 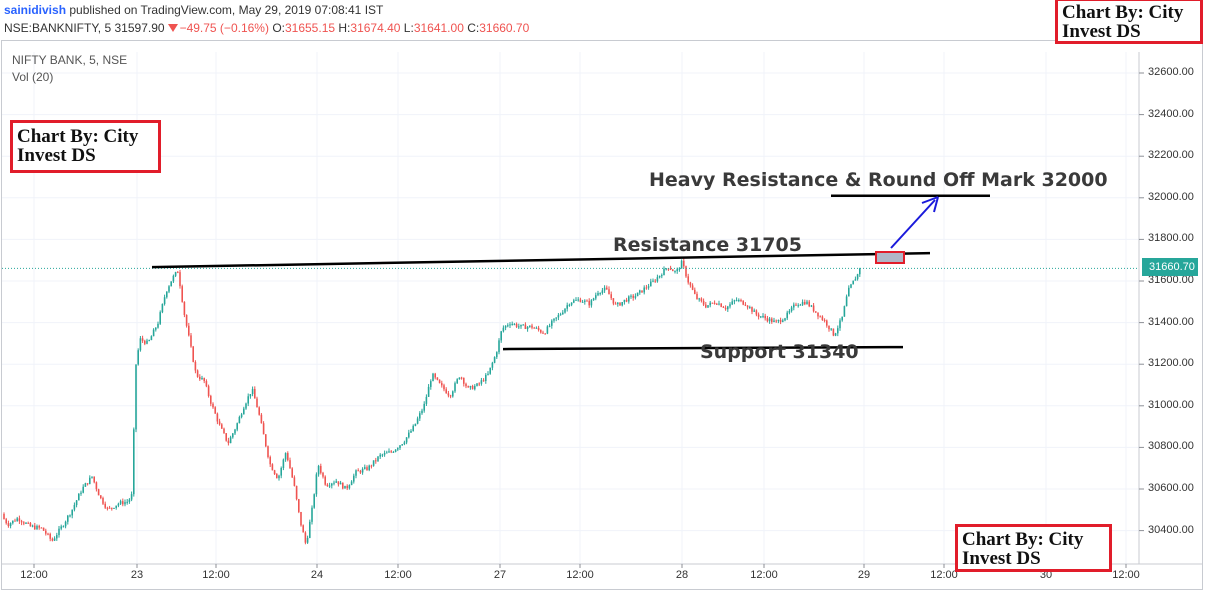 I want to click on y-tick-label: 30600.00, so click(x=1171, y=488).